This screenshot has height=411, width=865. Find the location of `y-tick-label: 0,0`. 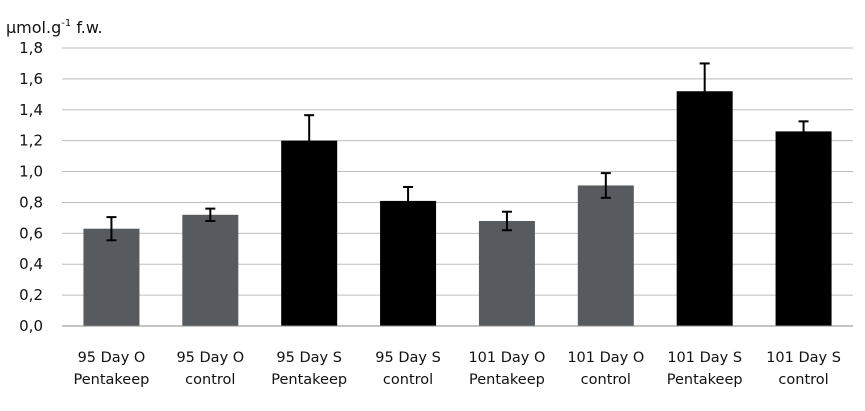

y-tick-label: 0,0 is located at coordinates (31, 326).